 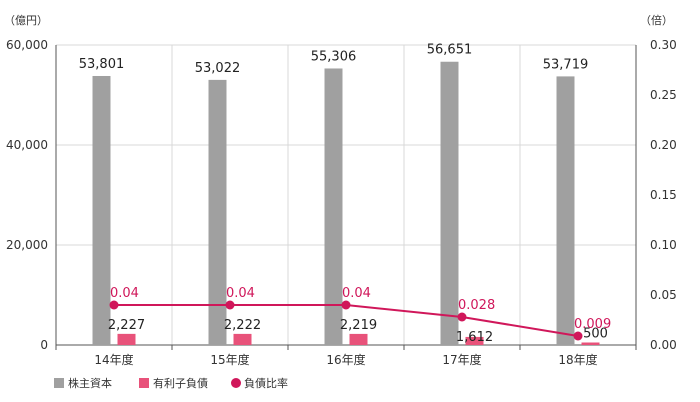 I want to click on right-tick-label: 0.15, so click(x=663, y=195).